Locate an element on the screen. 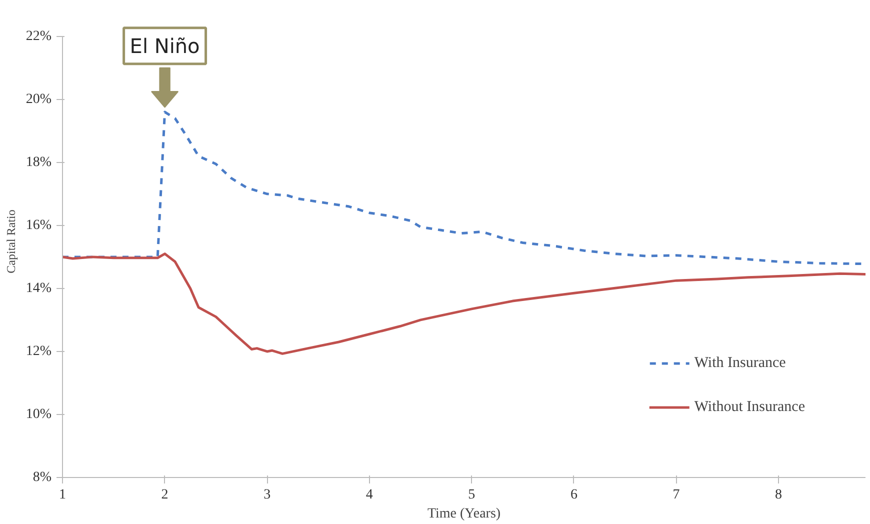 The width and height of the screenshot is (870, 524). legend-label: With Insurance is located at coordinates (740, 363).